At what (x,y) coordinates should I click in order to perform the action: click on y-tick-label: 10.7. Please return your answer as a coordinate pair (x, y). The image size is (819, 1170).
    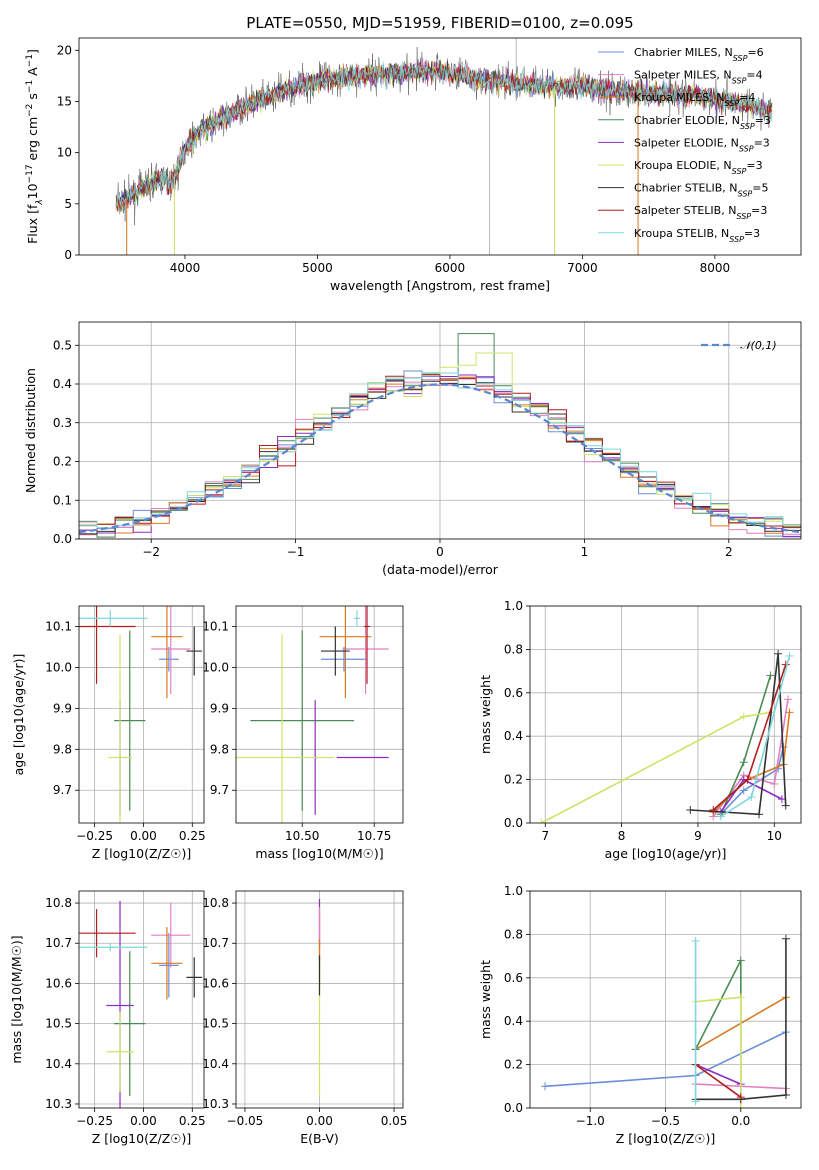
    Looking at the image, I should click on (215, 943).